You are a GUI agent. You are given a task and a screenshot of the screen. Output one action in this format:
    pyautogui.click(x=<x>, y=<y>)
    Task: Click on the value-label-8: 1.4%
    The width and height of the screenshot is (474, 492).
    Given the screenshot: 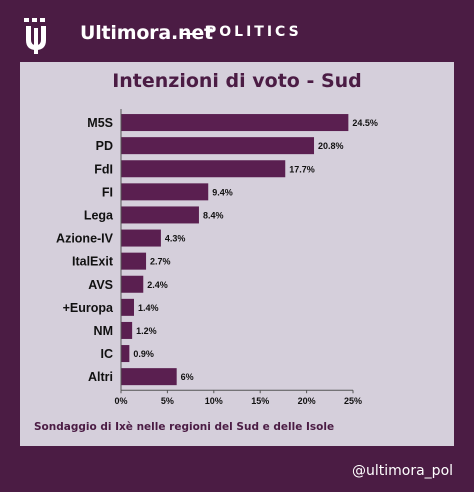 What is the action you would take?
    pyautogui.click(x=148, y=308)
    